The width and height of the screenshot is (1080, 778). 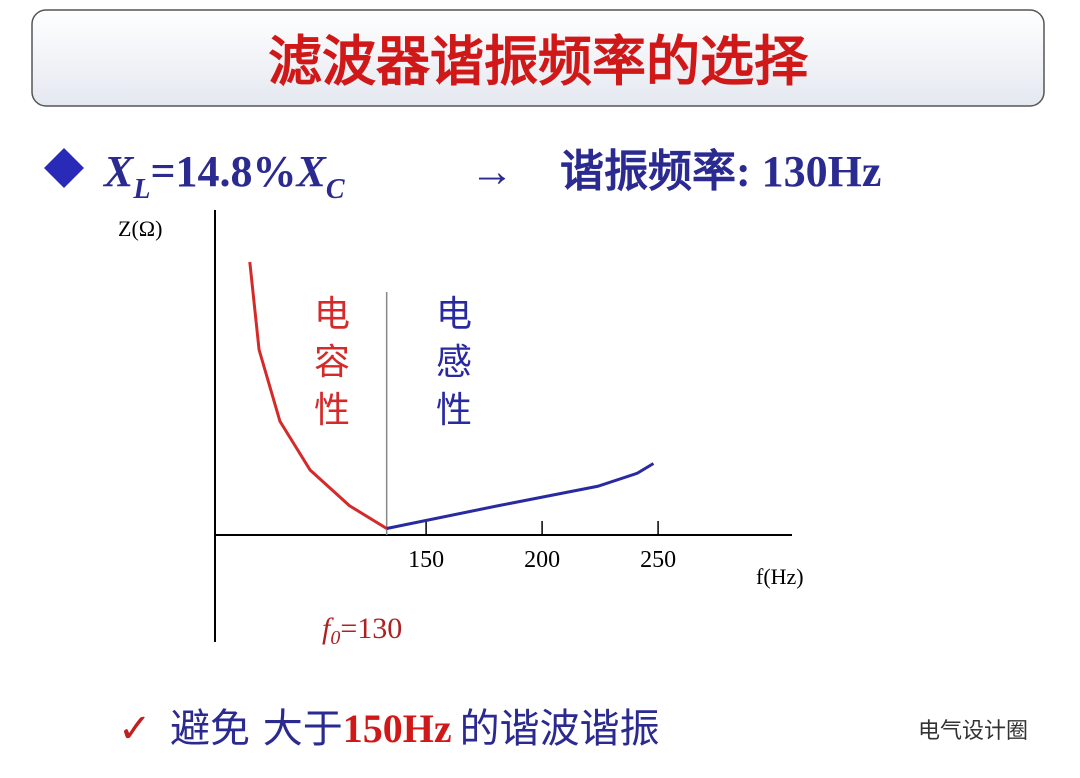 I want to click on bullet-line: XL=14.8%XC → 谐振频率: 130Hz, so click(x=491, y=176).